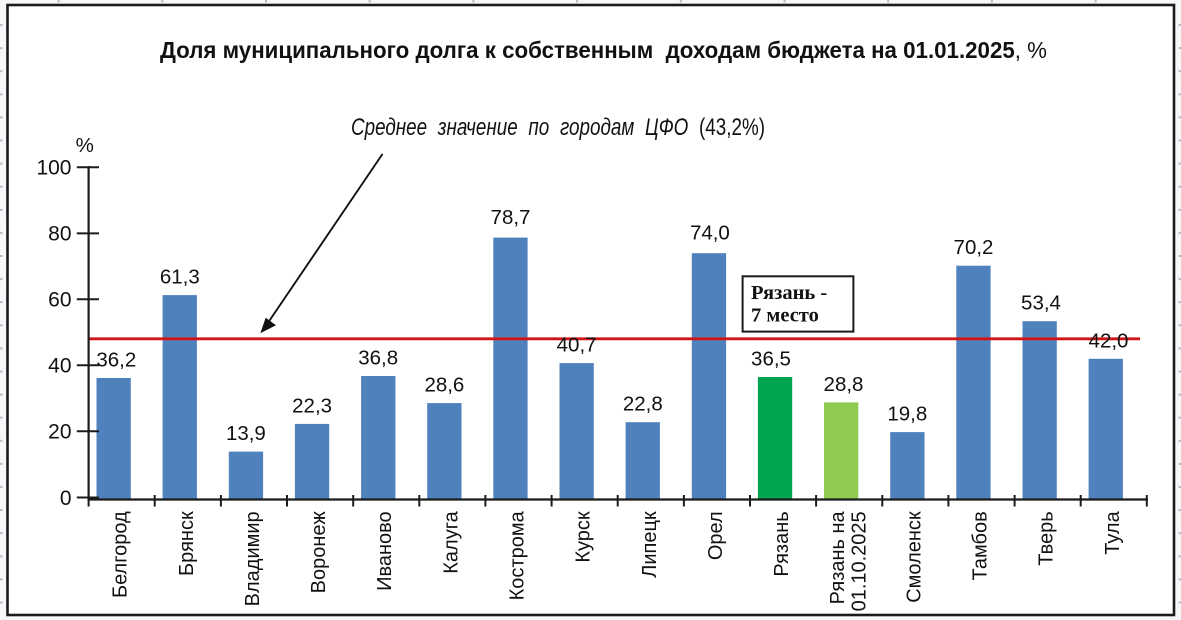  I want to click on svg-text: Воронеж, so click(319, 552).